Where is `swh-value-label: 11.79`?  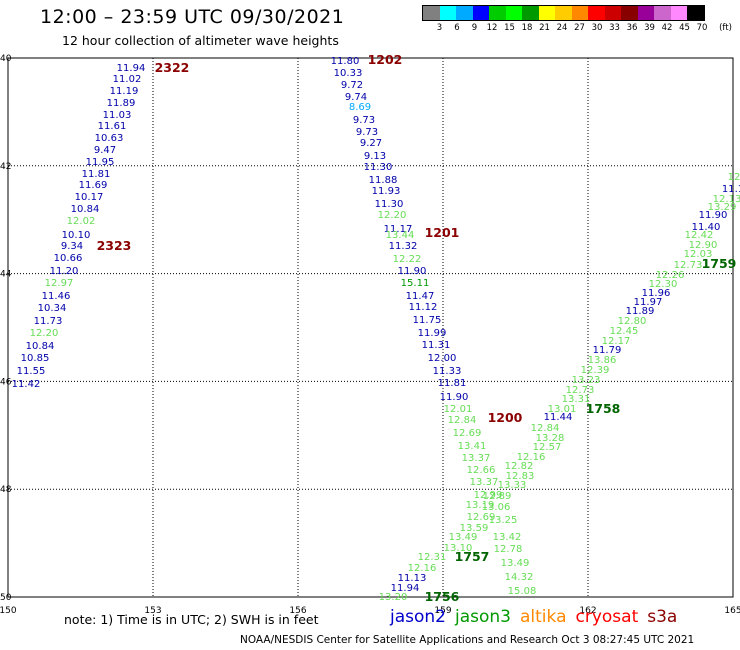 swh-value-label: 11.79 is located at coordinates (607, 350).